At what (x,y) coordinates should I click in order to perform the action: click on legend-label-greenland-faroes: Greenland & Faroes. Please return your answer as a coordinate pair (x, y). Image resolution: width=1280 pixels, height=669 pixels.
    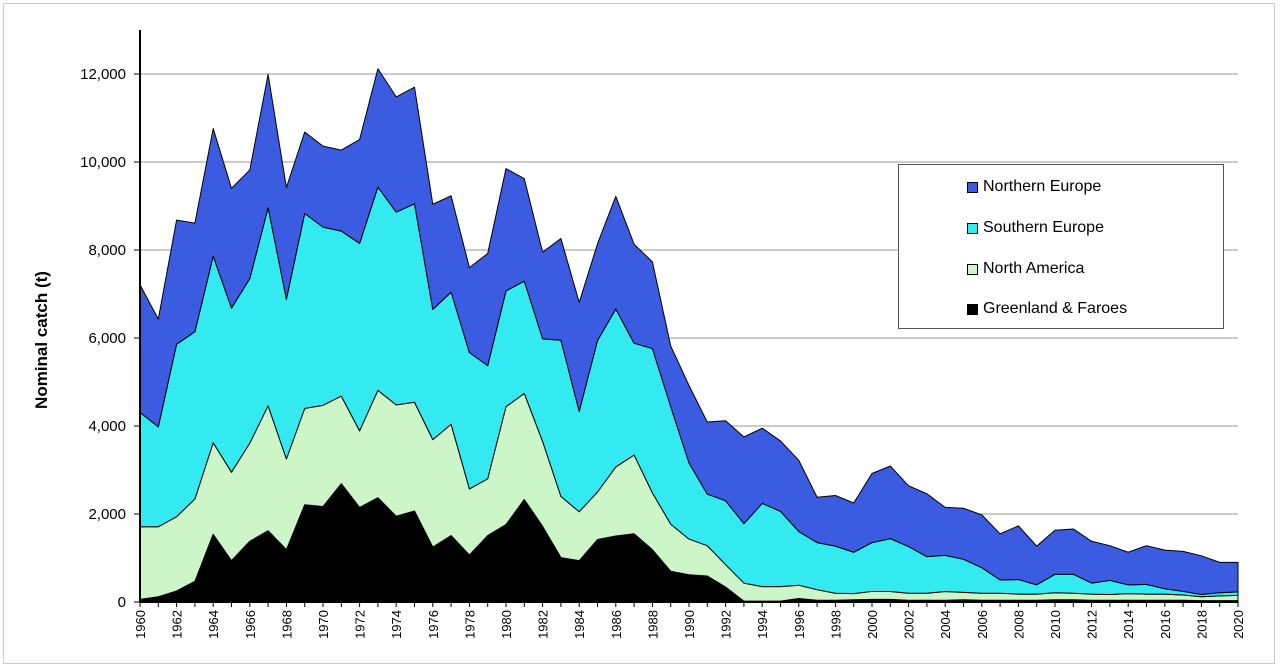
    Looking at the image, I should click on (1055, 308).